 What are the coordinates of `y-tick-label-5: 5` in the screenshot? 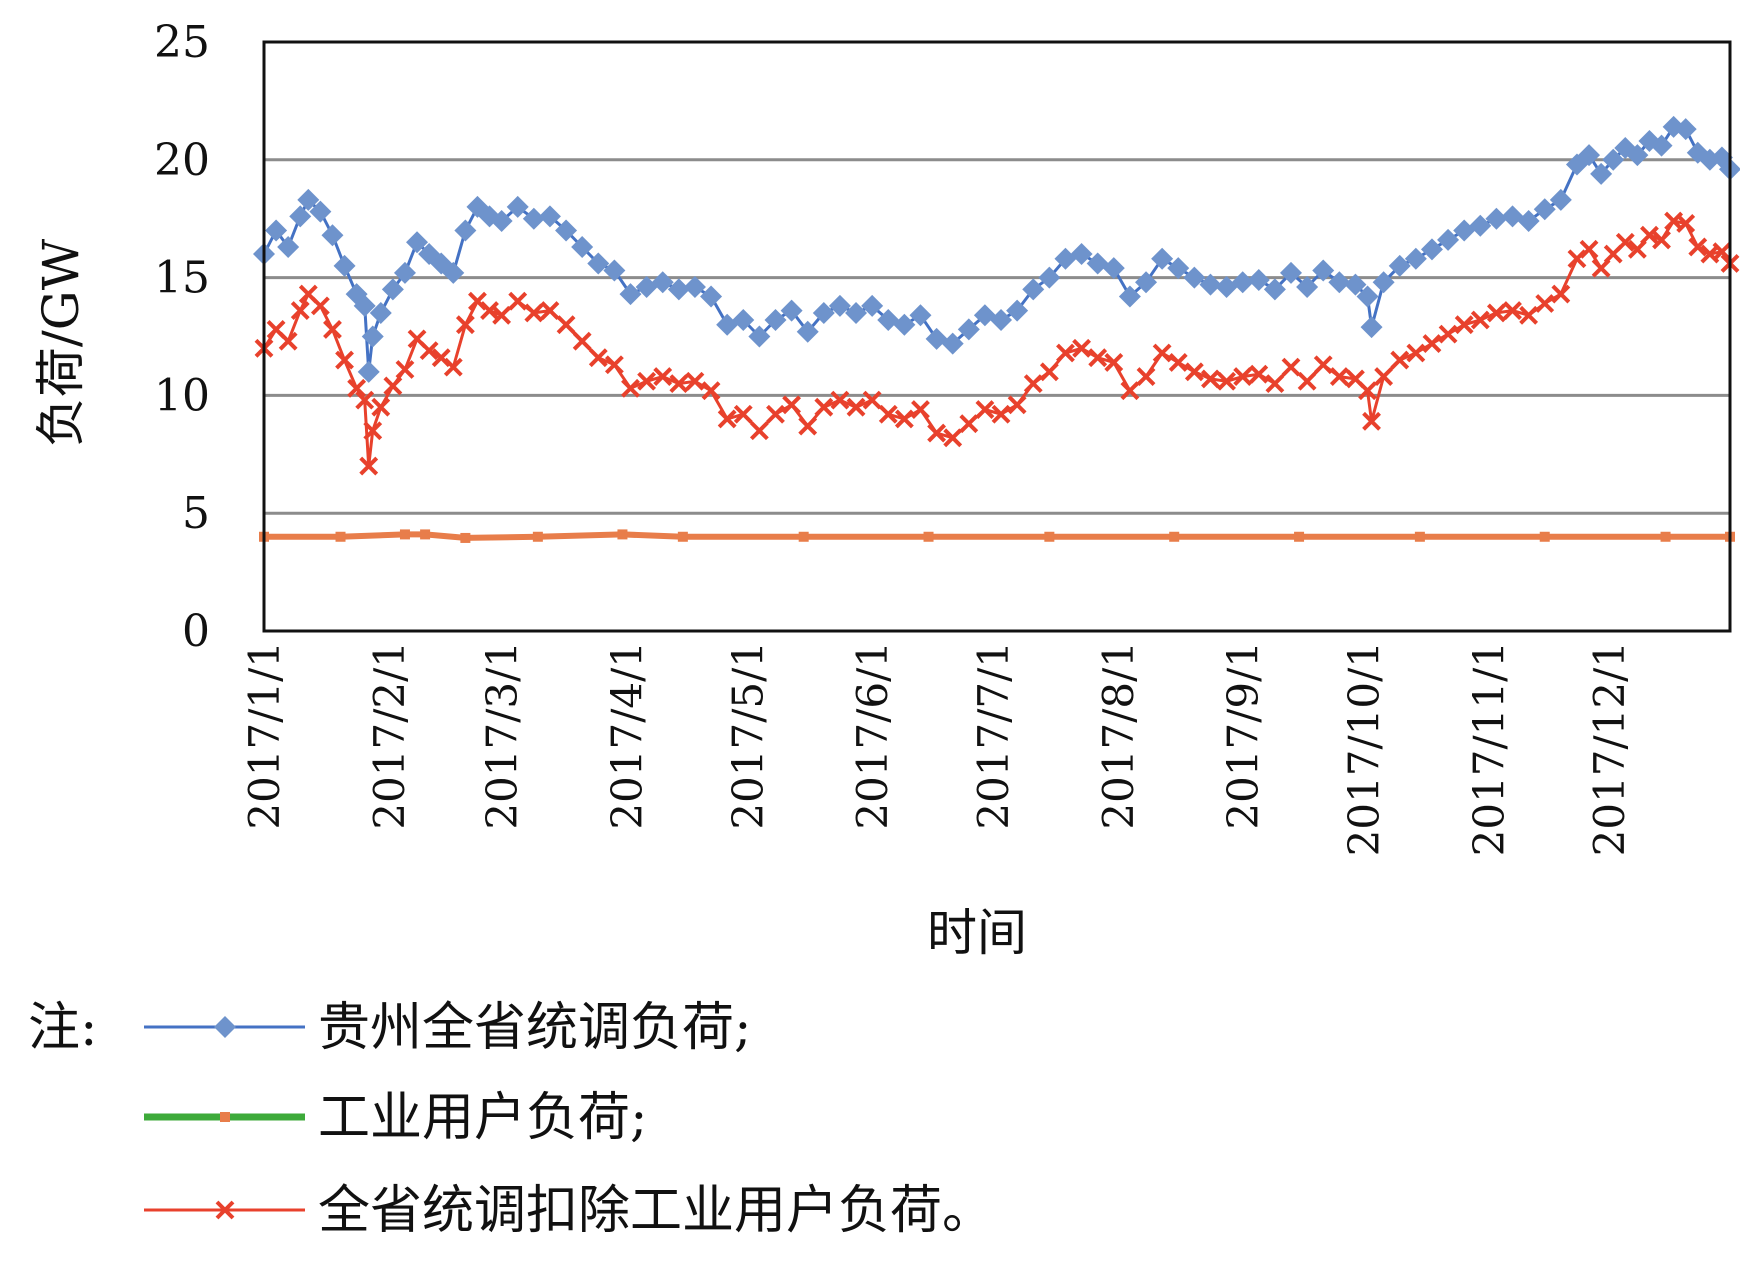 It's located at (196, 513).